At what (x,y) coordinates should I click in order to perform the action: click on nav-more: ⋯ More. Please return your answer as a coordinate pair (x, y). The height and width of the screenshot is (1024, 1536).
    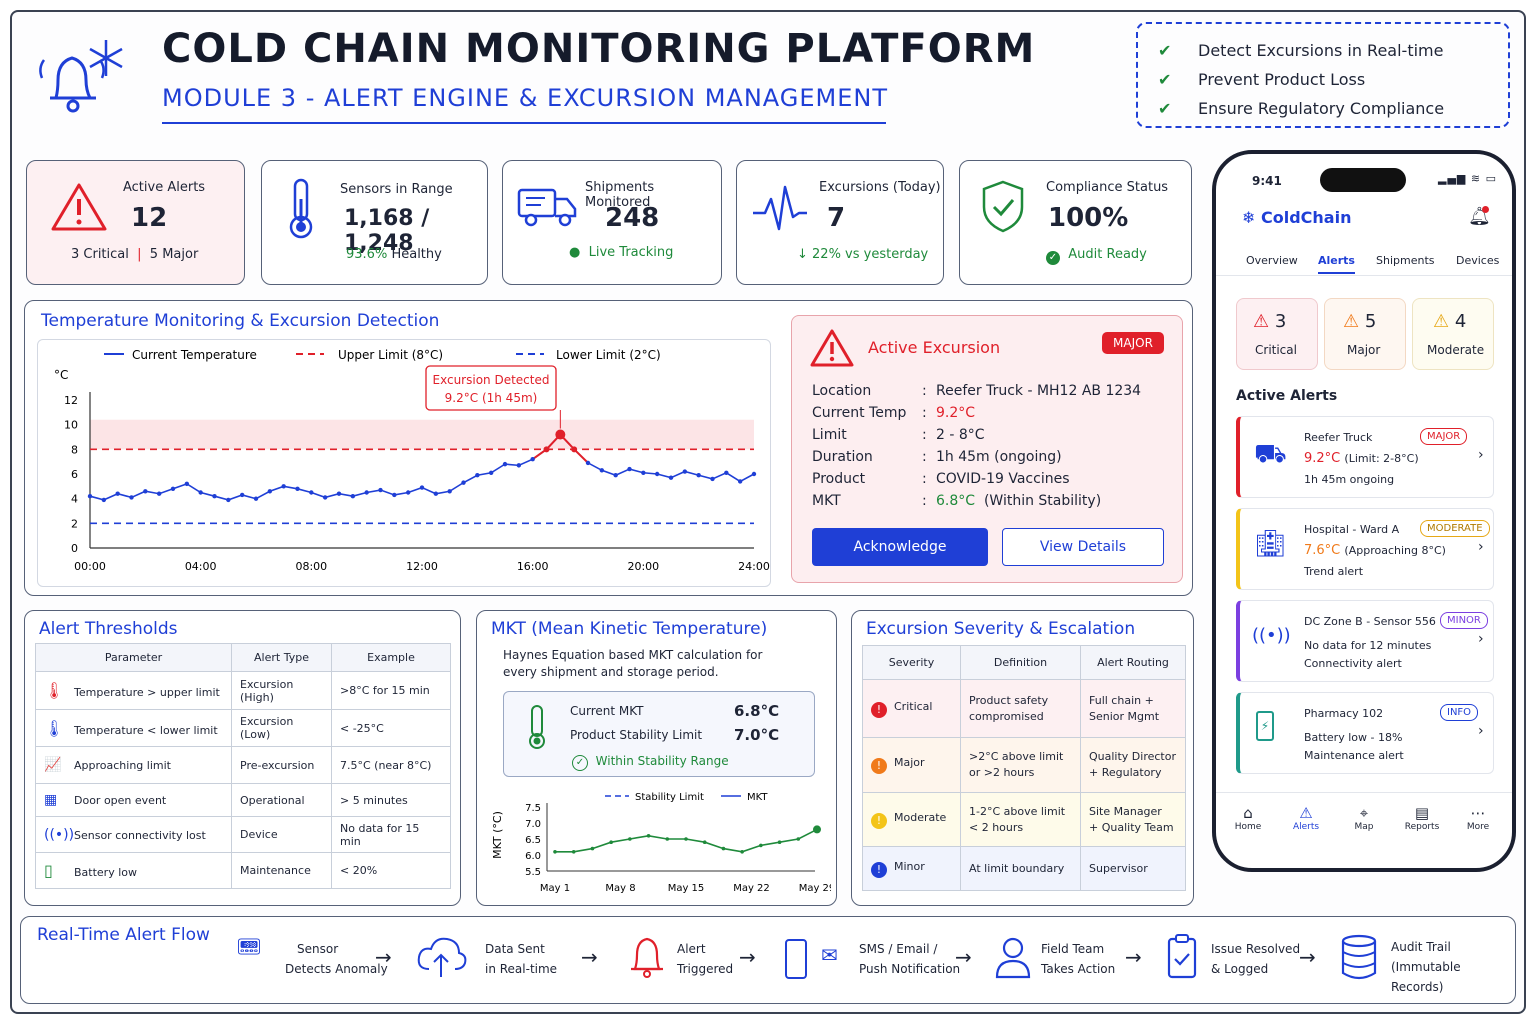
    Looking at the image, I should click on (1478, 818).